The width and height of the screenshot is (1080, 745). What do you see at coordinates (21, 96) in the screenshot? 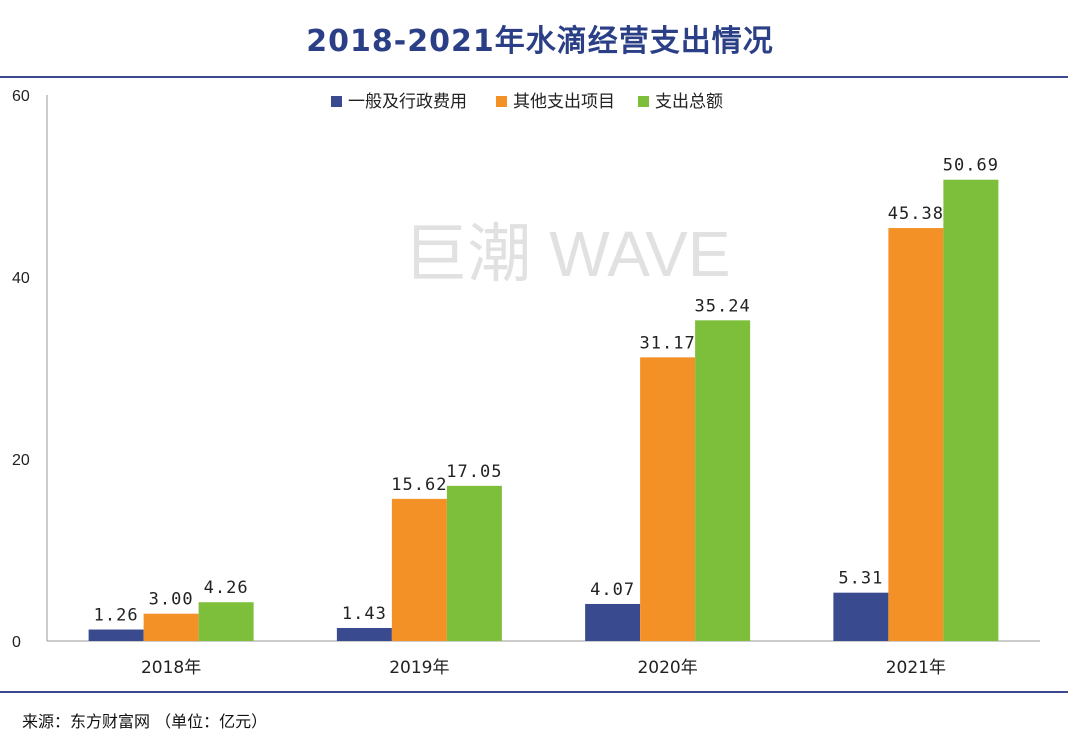
I see `y-tick-label: 60` at bounding box center [21, 96].